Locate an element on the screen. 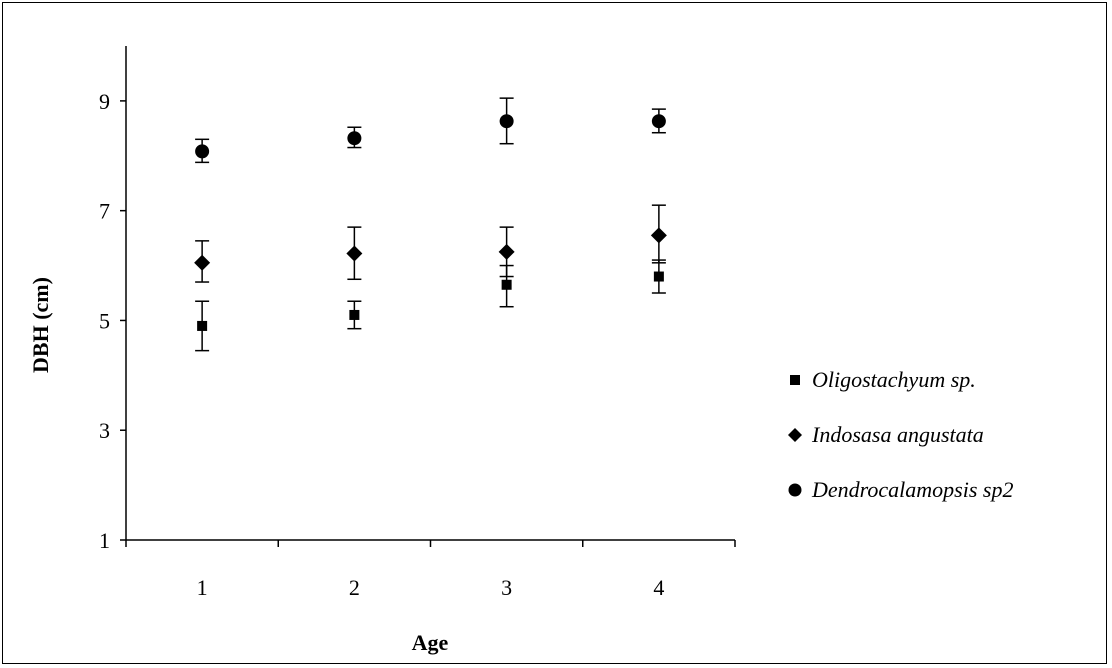 The height and width of the screenshot is (668, 1112). legend-label: Dendrocalamopsis sp2 is located at coordinates (912, 489).